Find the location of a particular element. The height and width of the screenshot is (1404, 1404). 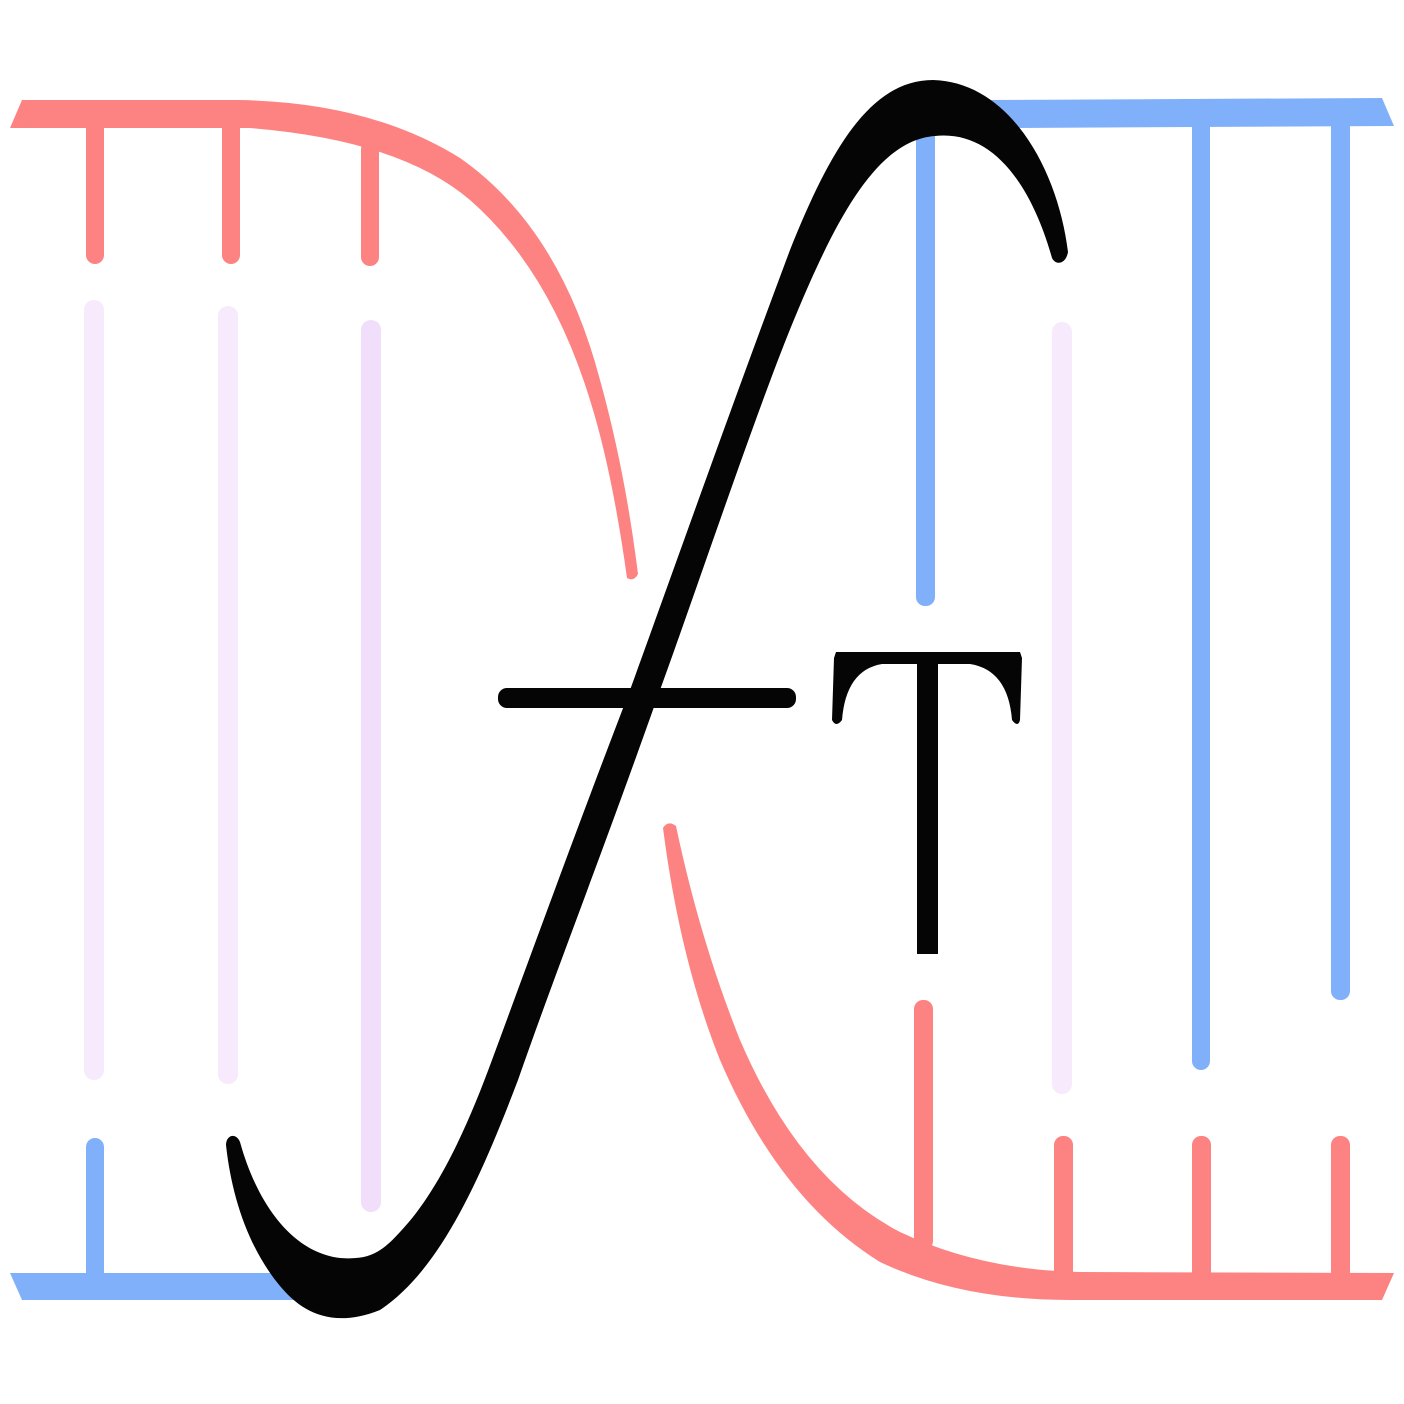

transpose-t-glyph is located at coordinates (927, 803).